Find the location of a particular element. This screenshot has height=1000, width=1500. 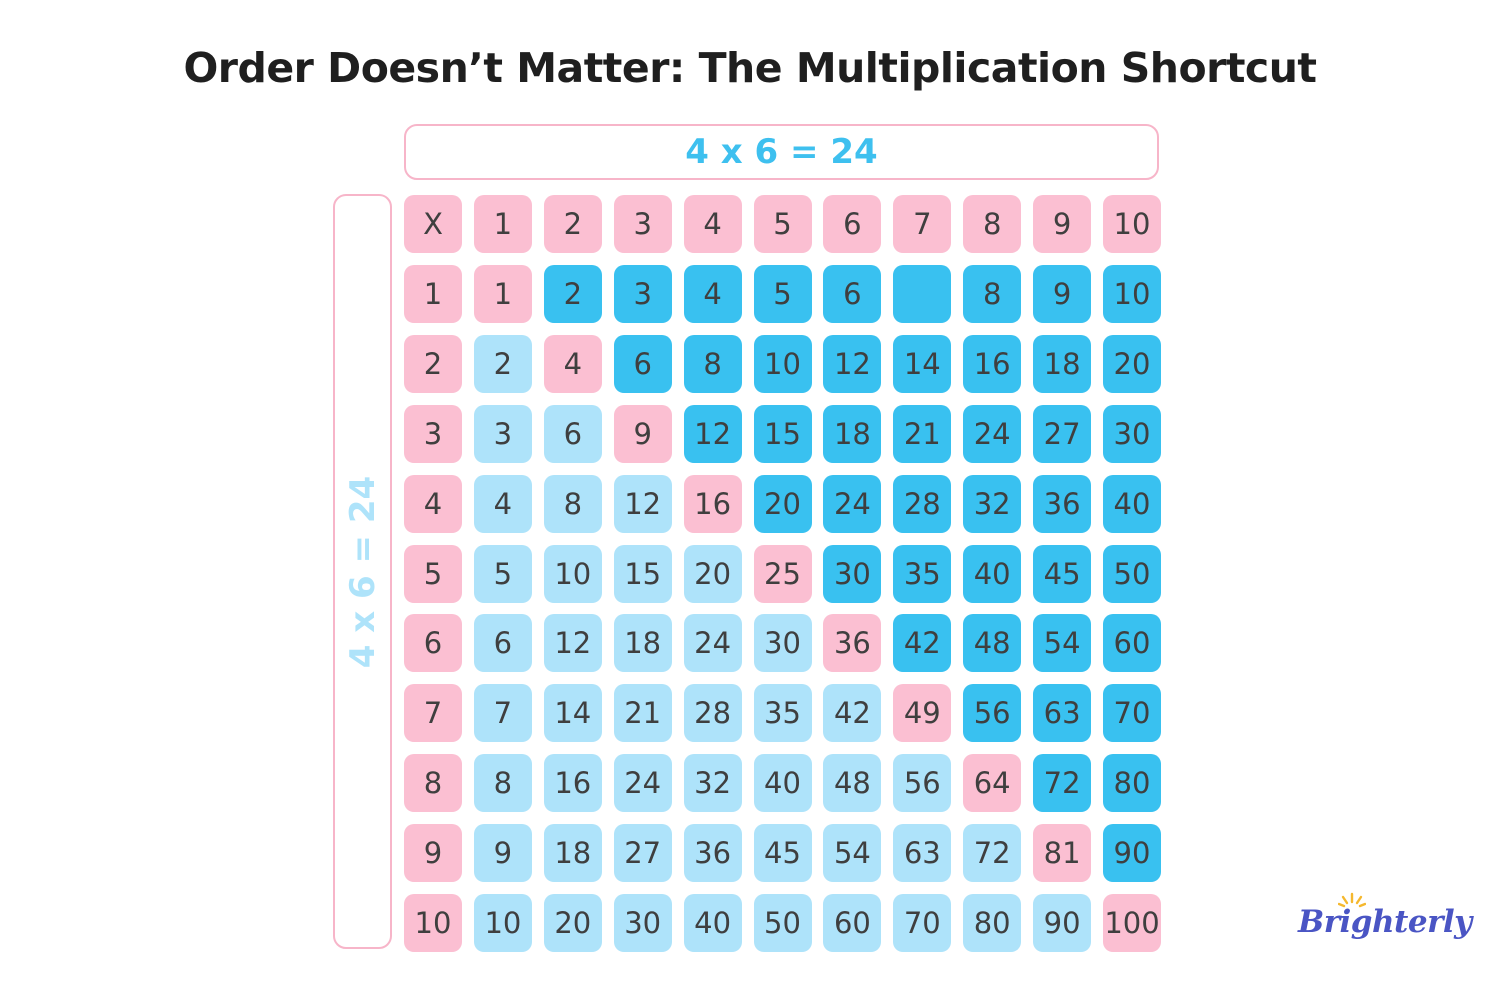

column-header-cell: 7 is located at coordinates (922, 224).